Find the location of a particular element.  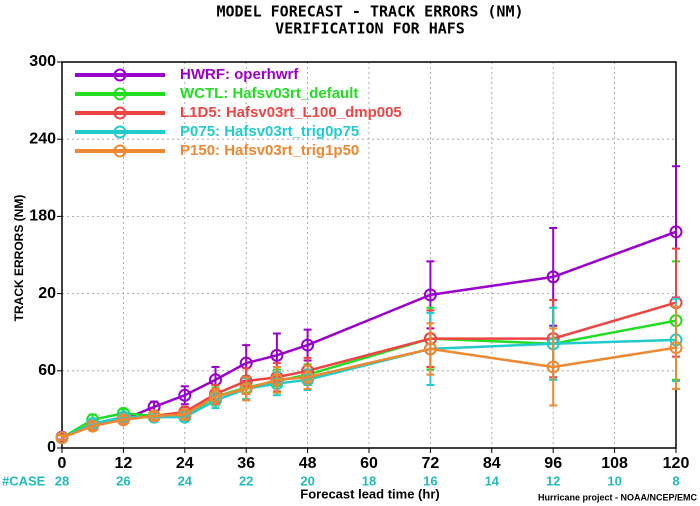

y-tick-label: 240 is located at coordinates (42, 138).